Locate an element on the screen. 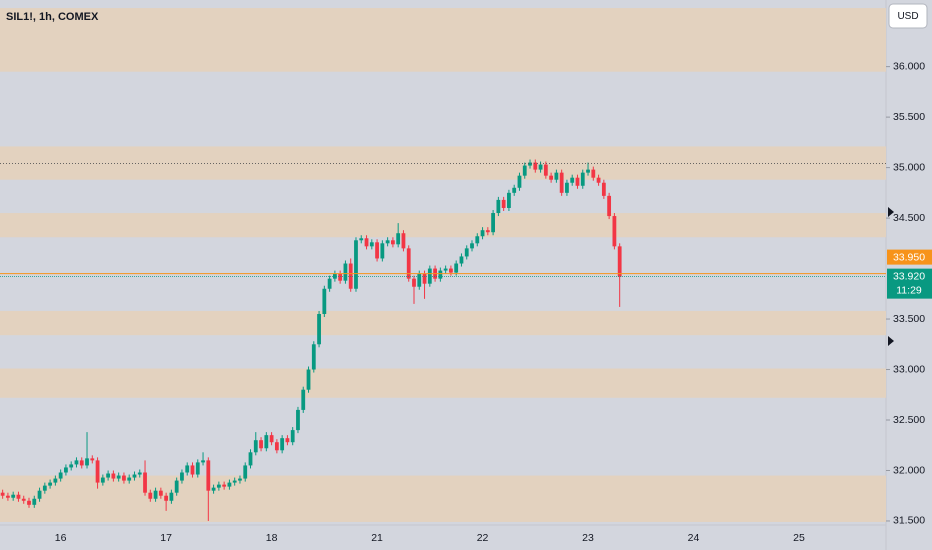  x-tick-label: 25 is located at coordinates (799, 538).